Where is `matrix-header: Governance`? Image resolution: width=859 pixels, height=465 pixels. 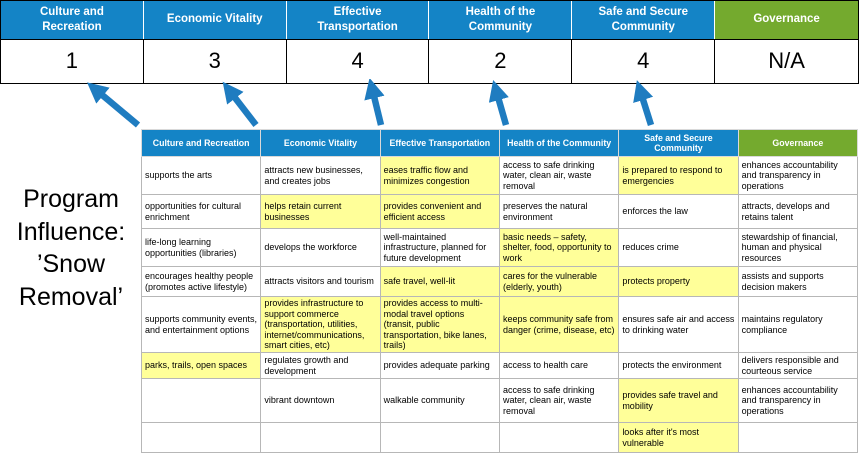 matrix-header: Governance is located at coordinates (798, 143).